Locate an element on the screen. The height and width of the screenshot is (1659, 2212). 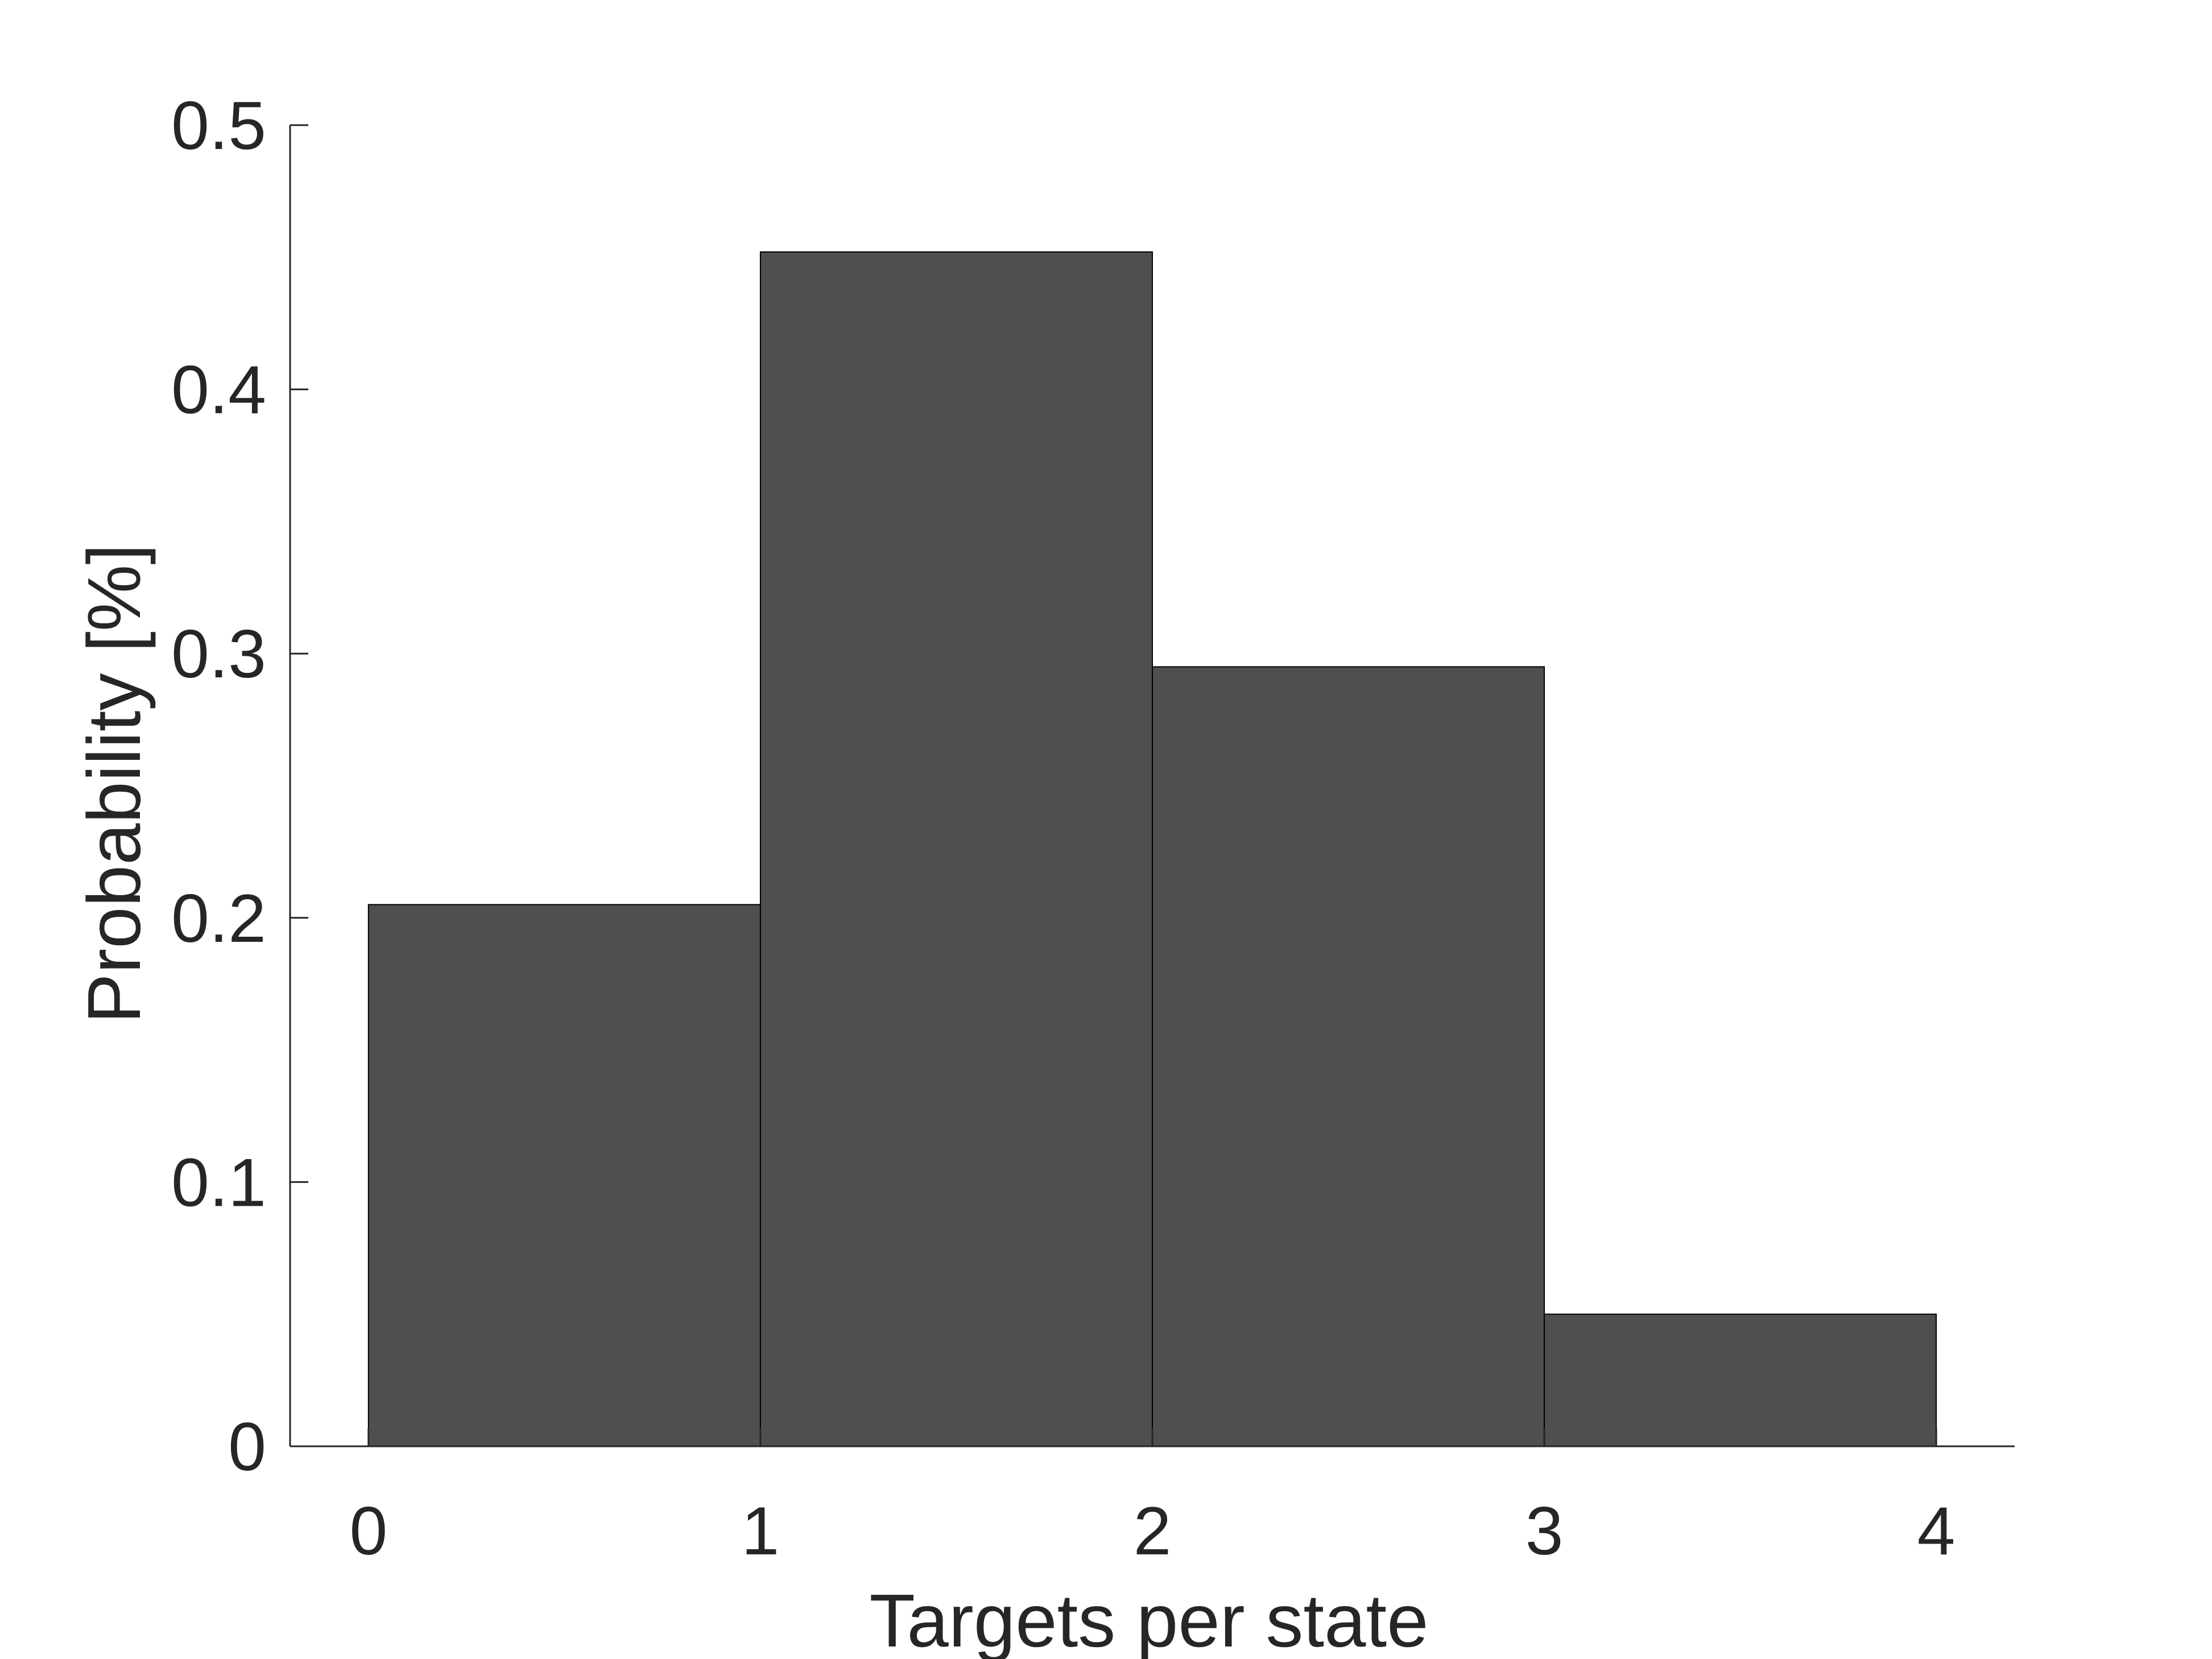
x-tick-label: 1 is located at coordinates (761, 1531).